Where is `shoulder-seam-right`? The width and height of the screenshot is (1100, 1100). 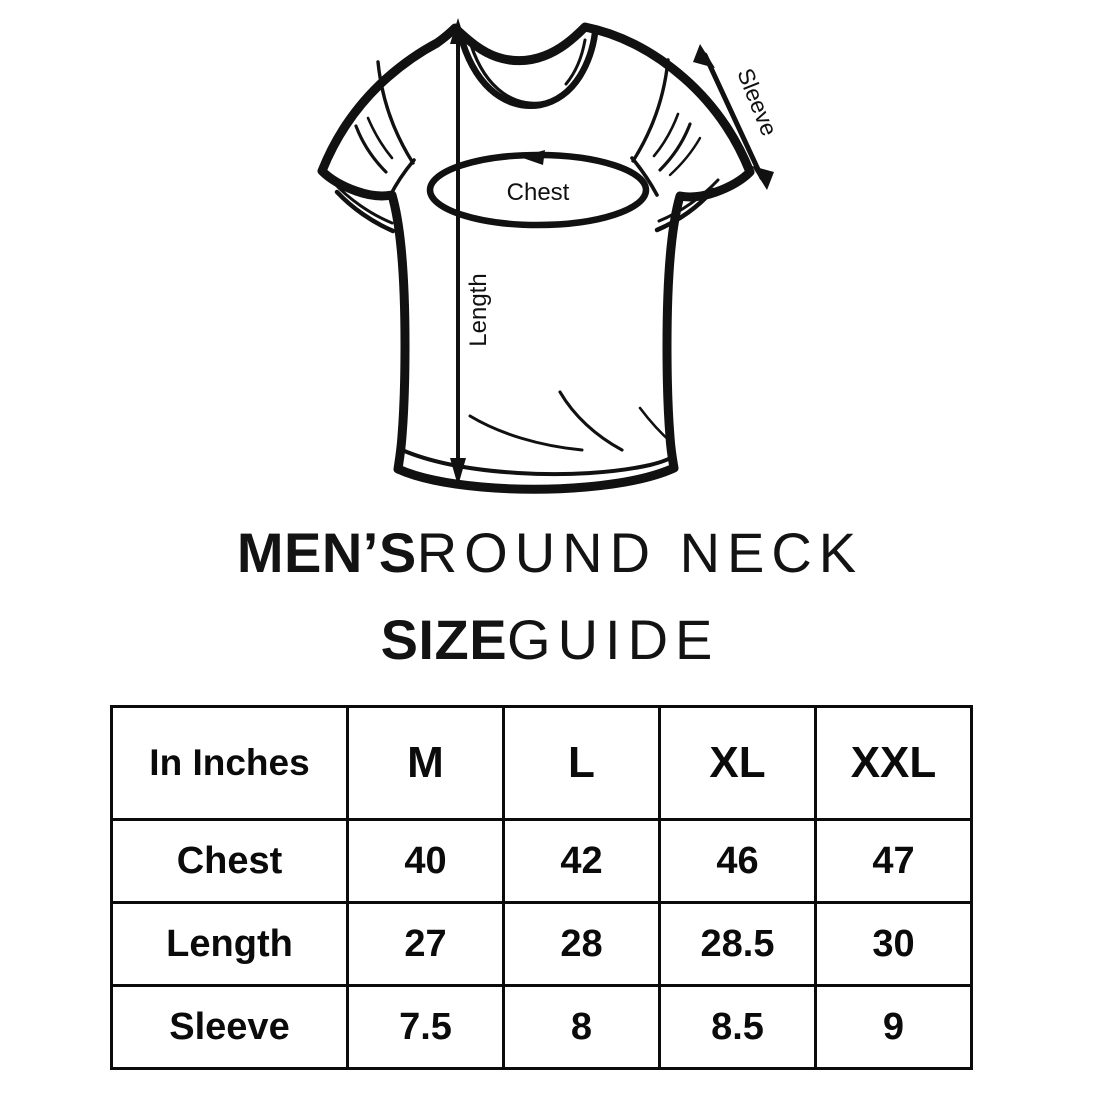
shoulder-seam-right is located at coordinates (650, 110).